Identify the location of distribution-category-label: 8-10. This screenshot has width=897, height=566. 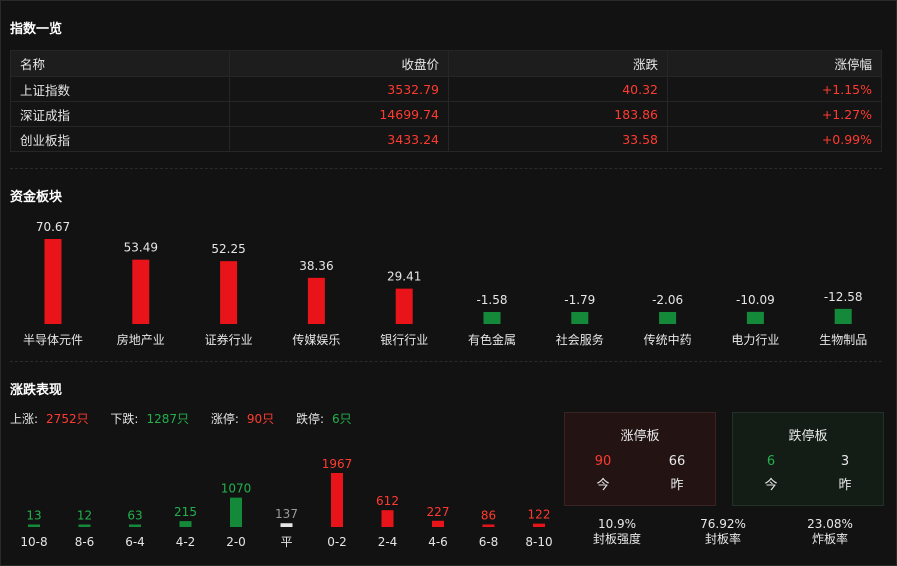
(538, 542).